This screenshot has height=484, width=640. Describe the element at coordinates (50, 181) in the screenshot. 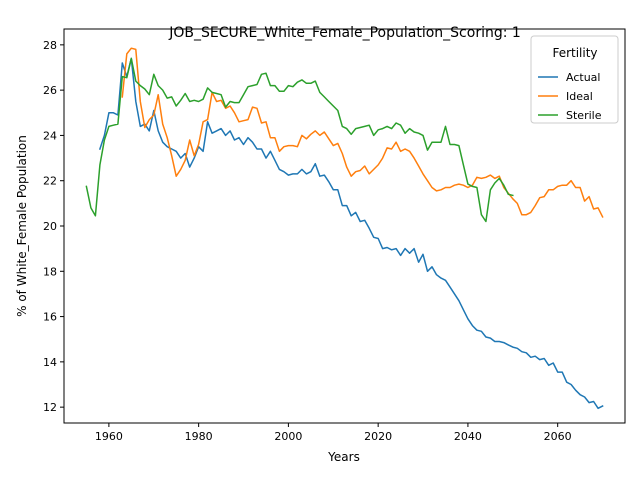

I see `y-tick-label: 22` at that location.